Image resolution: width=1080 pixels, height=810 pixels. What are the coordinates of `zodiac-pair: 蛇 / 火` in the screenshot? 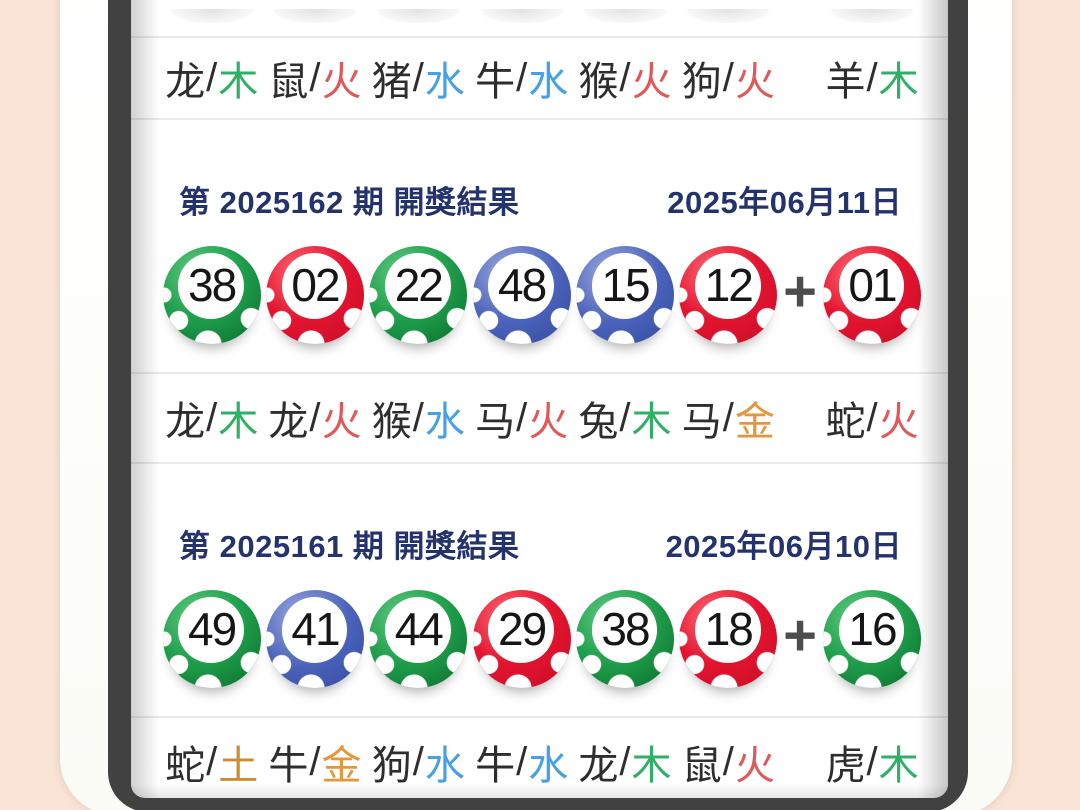 It's located at (872, 418).